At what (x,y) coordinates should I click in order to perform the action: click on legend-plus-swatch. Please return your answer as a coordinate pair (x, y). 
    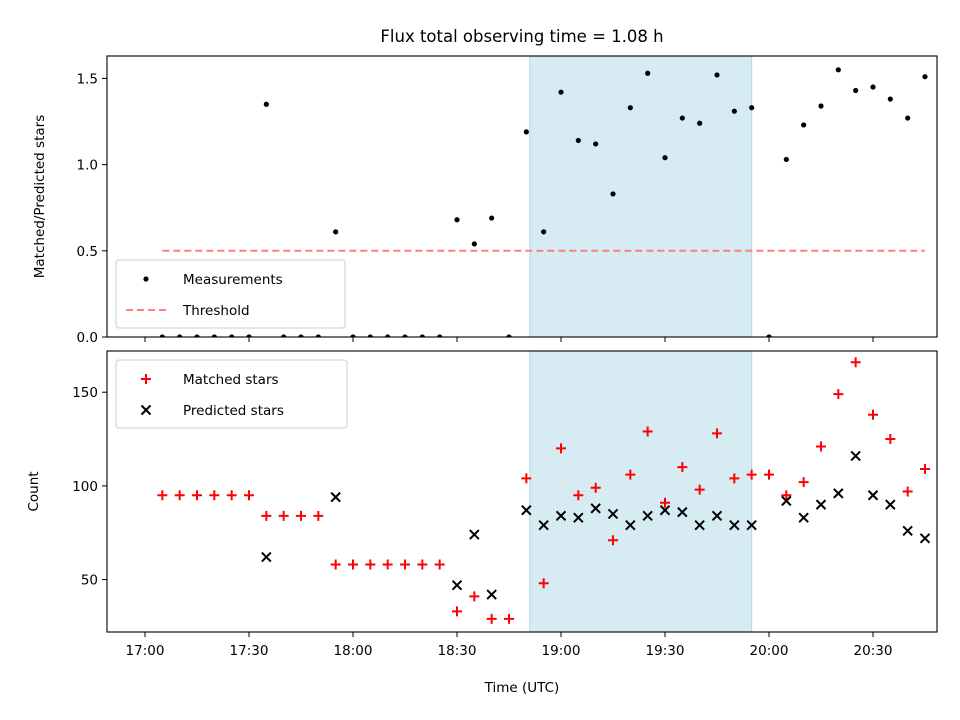
    Looking at the image, I should click on (146, 379).